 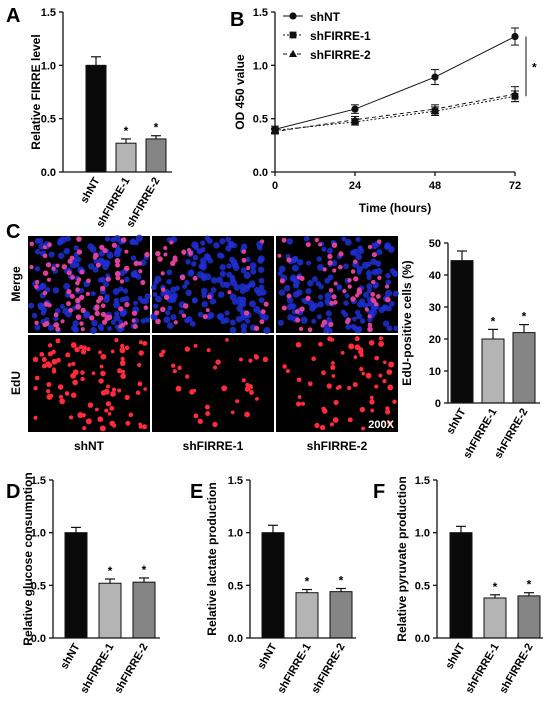 What do you see at coordinates (89, 383) in the screenshot?
I see `micrograph-EdU-shNT` at bounding box center [89, 383].